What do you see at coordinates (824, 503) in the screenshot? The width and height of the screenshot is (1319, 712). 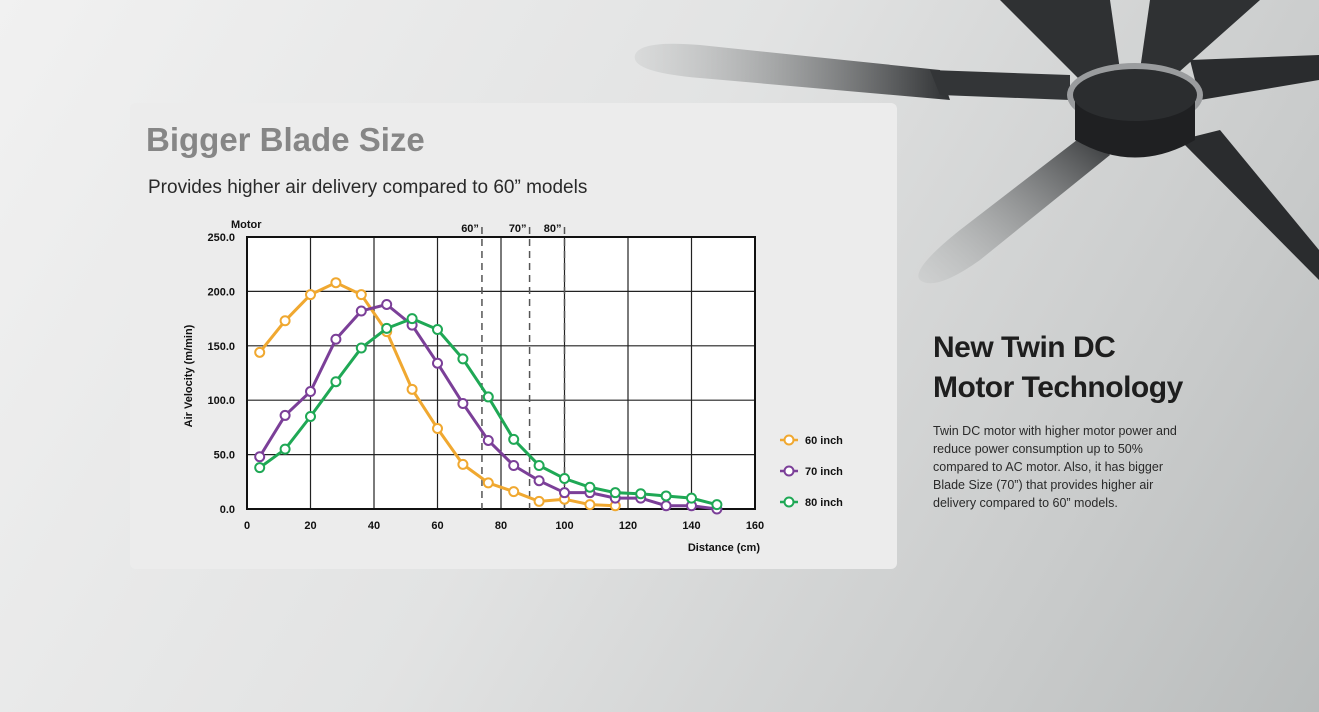 I see `legend-label: 80 inch` at bounding box center [824, 503].